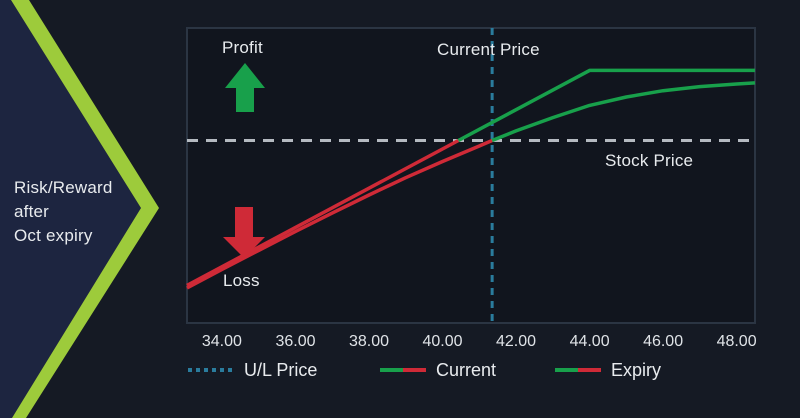  Describe the element at coordinates (221, 341) in the screenshot. I see `x-tick-label: 34.00` at that location.